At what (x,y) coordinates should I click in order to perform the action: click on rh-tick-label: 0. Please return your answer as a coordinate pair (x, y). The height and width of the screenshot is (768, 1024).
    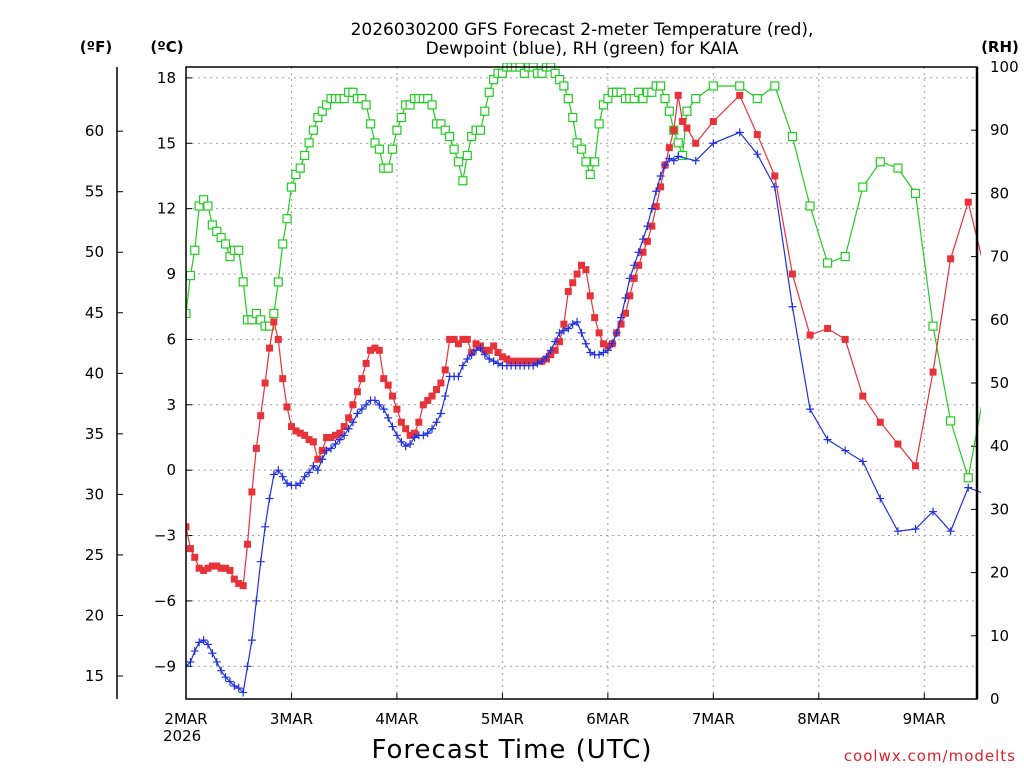
    Looking at the image, I should click on (995, 699).